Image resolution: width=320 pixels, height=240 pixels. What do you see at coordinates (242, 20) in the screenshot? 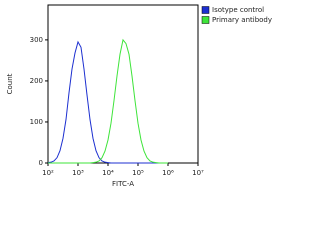
I see `legend-label: Primary antibody` at bounding box center [242, 20].